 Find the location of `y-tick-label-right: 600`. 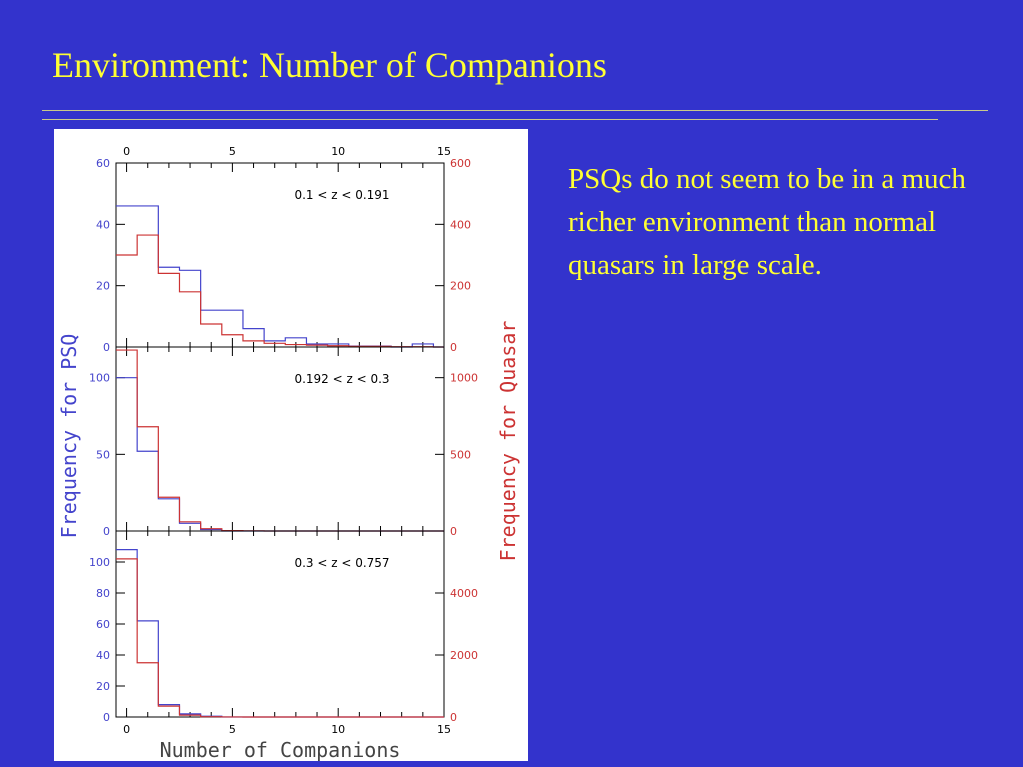

y-tick-label-right: 600 is located at coordinates (460, 163).